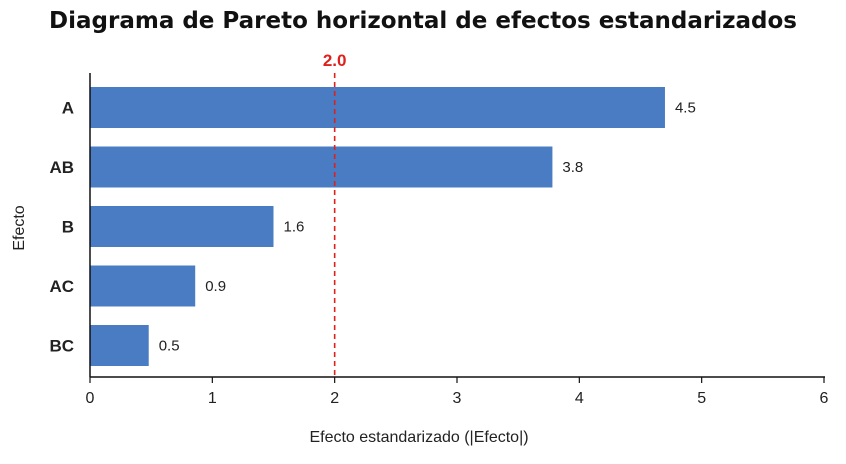 This screenshot has height=464, width=846. I want to click on data-label-a: 4.5, so click(685, 108).